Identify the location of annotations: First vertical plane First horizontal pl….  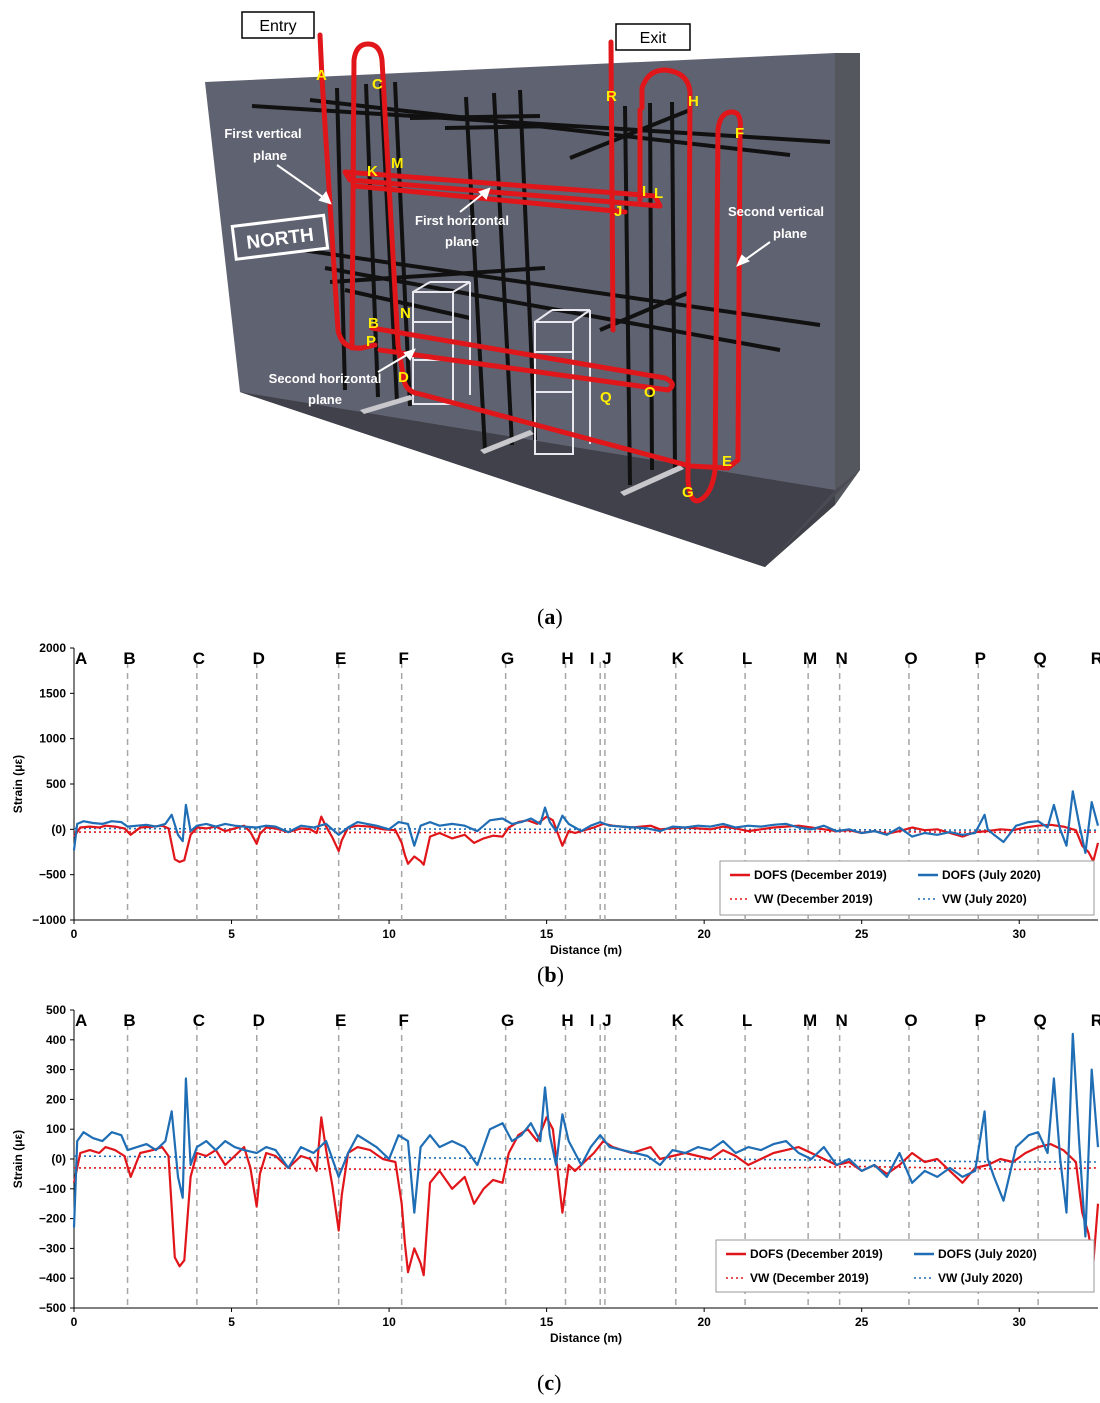
(524, 266).